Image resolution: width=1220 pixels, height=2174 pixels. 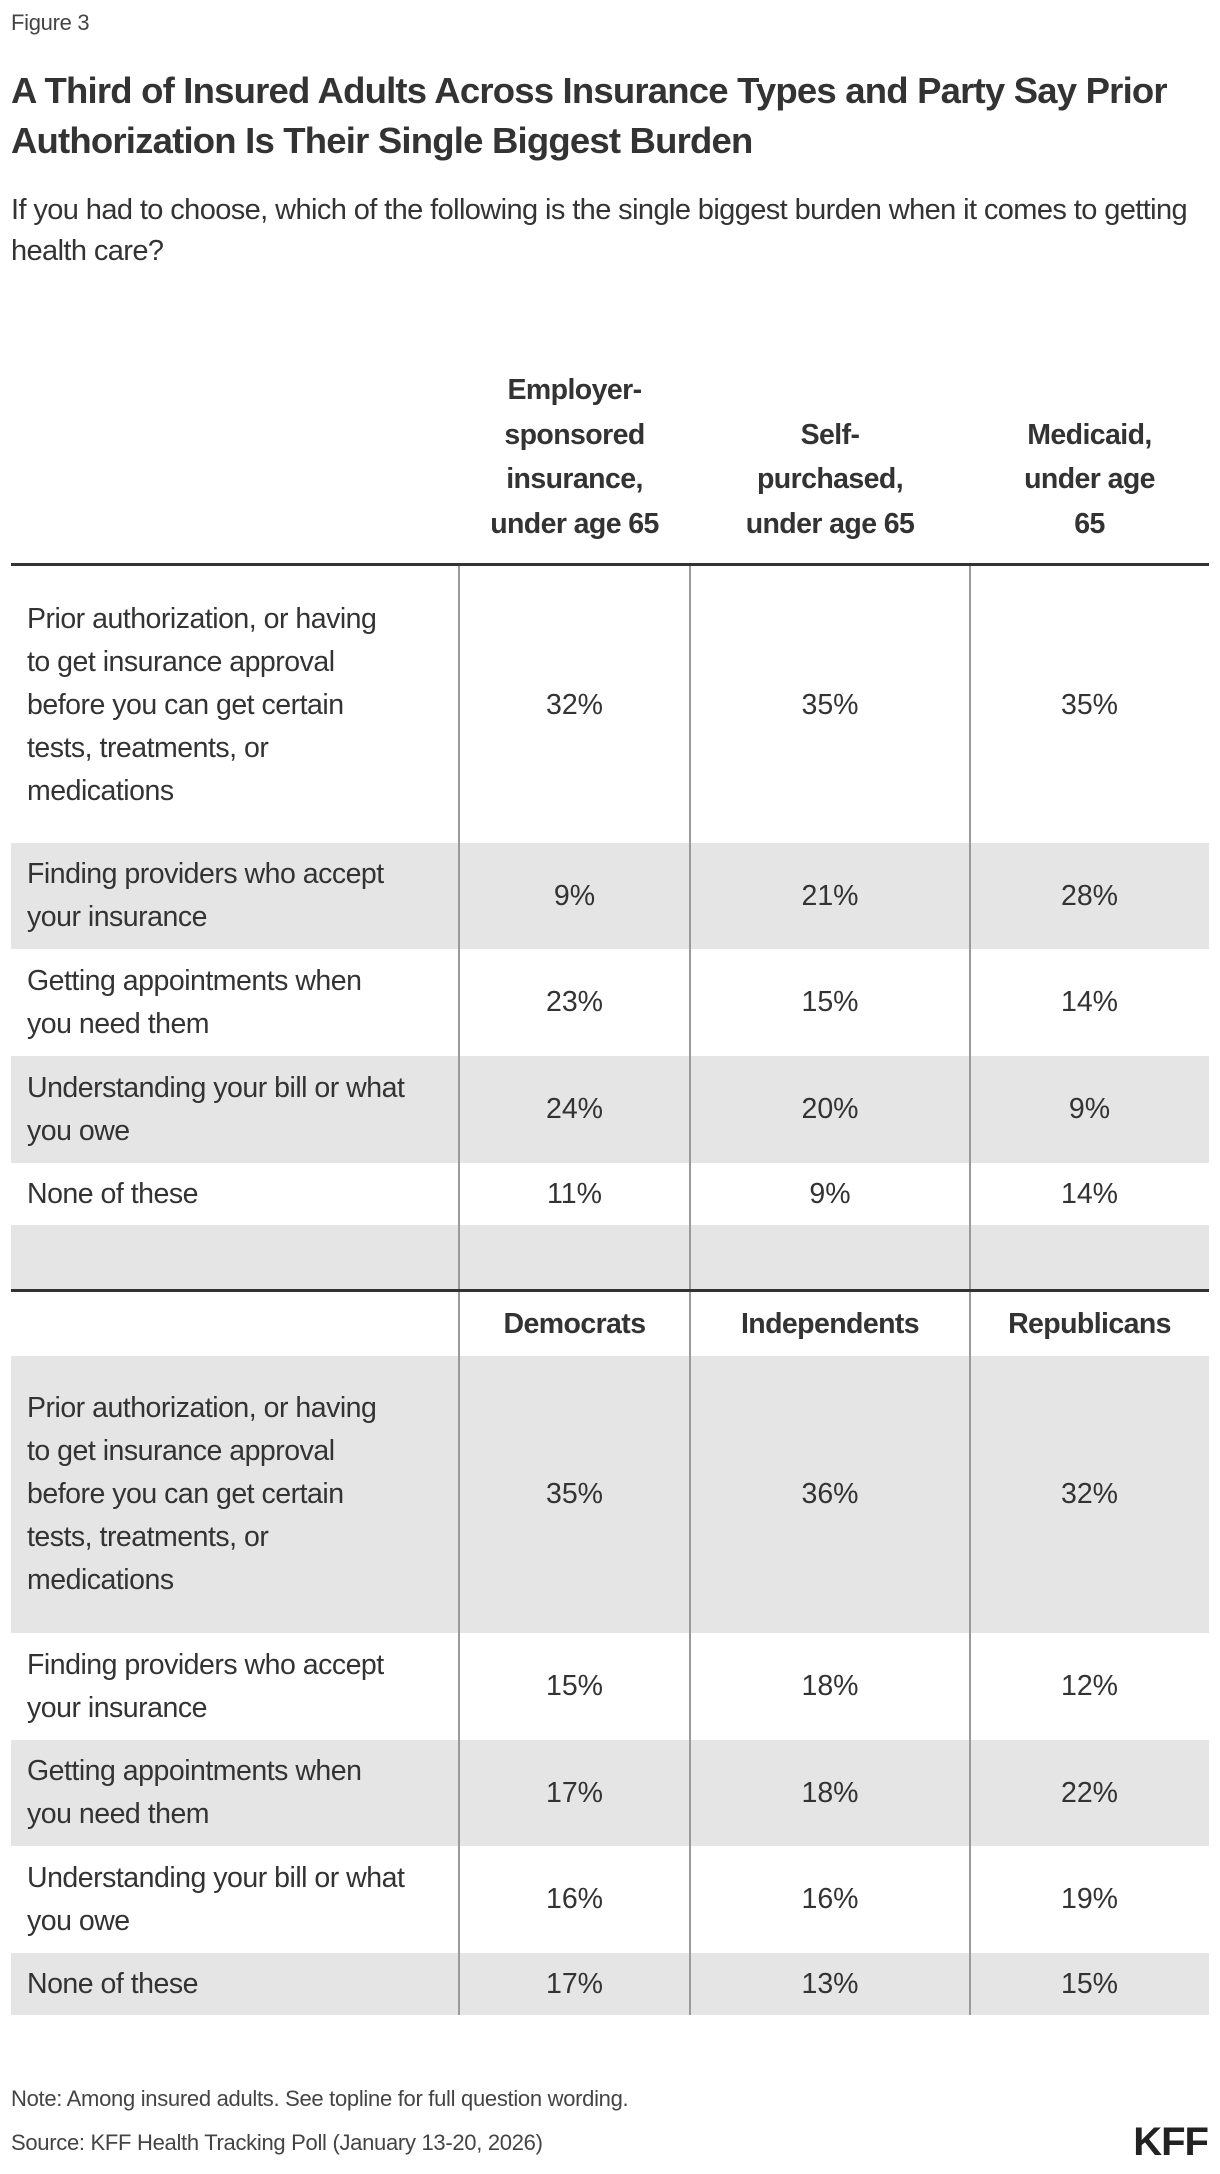 I want to click on value-cell: 28%, so click(x=1089, y=895).